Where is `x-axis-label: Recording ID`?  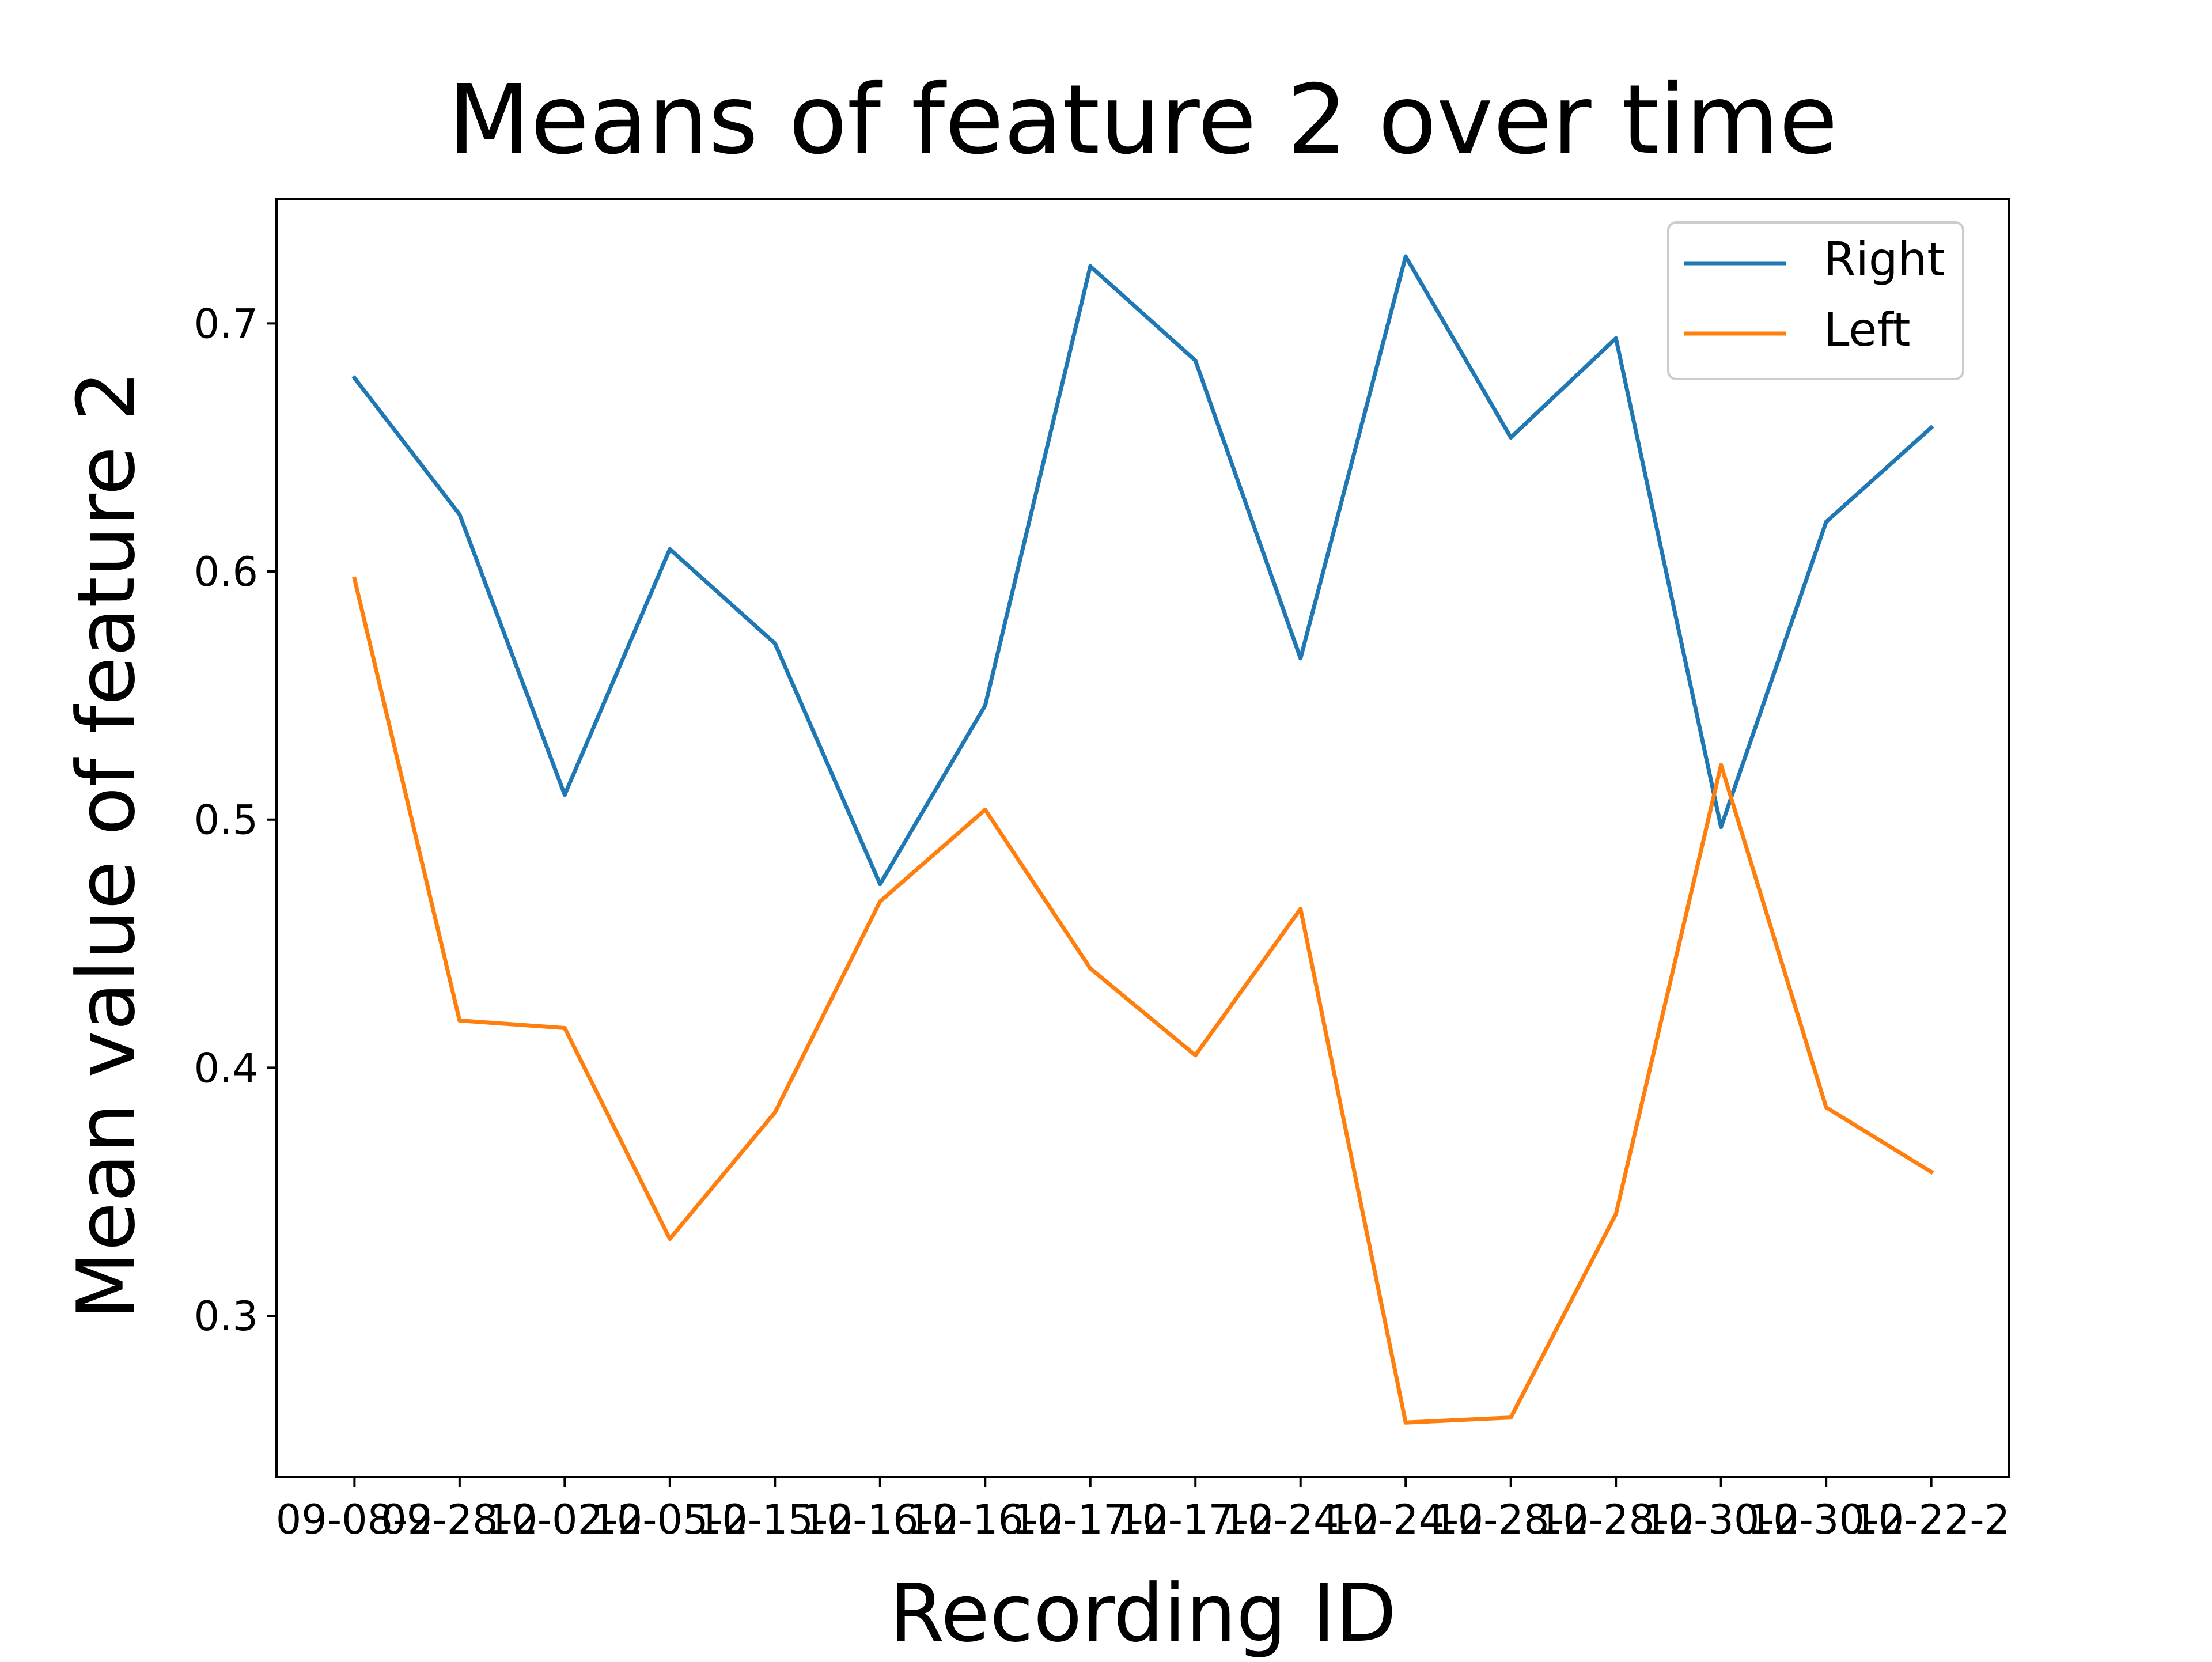 x-axis-label: Recording ID is located at coordinates (1142, 1613).